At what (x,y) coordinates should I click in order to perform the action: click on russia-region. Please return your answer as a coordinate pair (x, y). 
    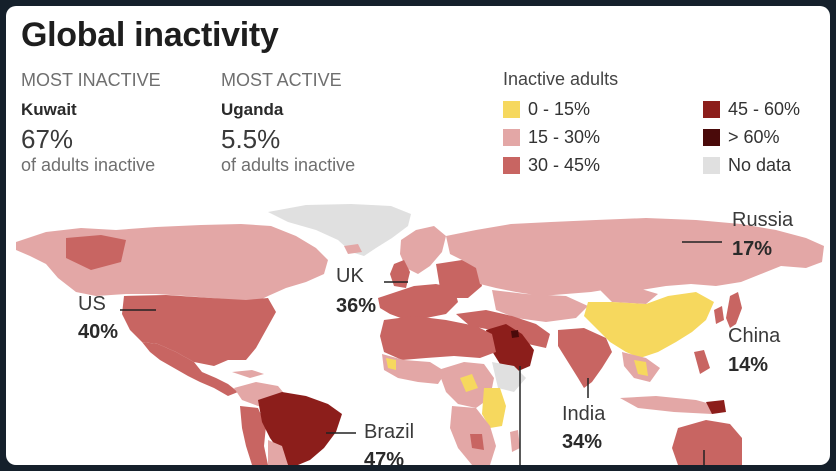
    Looking at the image, I should click on (635, 257).